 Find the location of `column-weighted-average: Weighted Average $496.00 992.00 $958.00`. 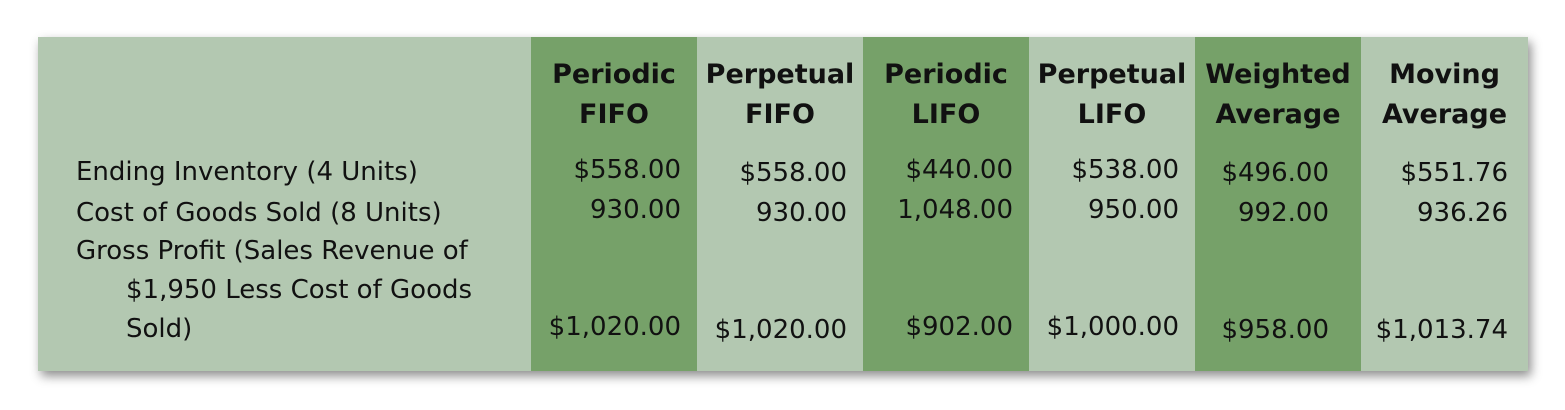

column-weighted-average: Weighted Average $496.00 992.00 $958.00 is located at coordinates (1278, 204).